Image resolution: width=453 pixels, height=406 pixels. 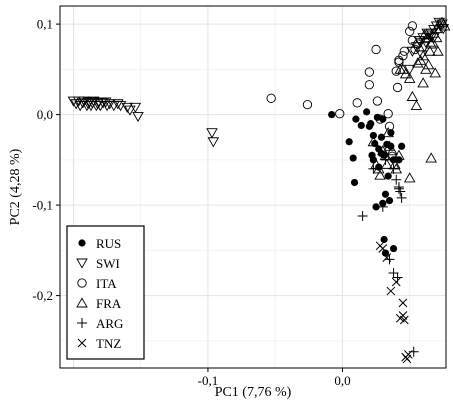 What do you see at coordinates (45, 114) in the screenshot?
I see `y-tick-label: 0,0` at bounding box center [45, 114].